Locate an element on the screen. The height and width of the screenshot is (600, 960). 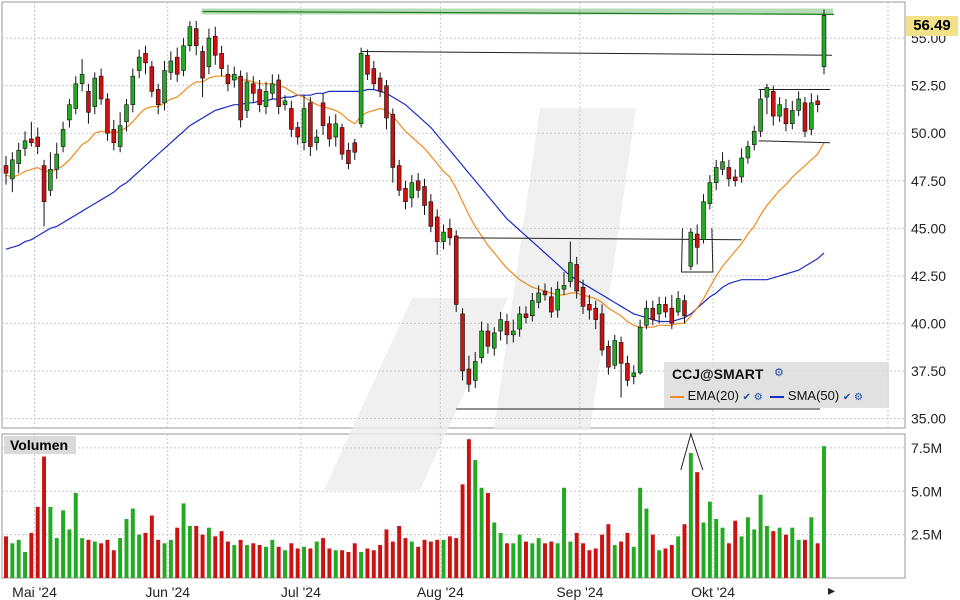
ticker-settings-icon: ⚙ is located at coordinates (779, 373).